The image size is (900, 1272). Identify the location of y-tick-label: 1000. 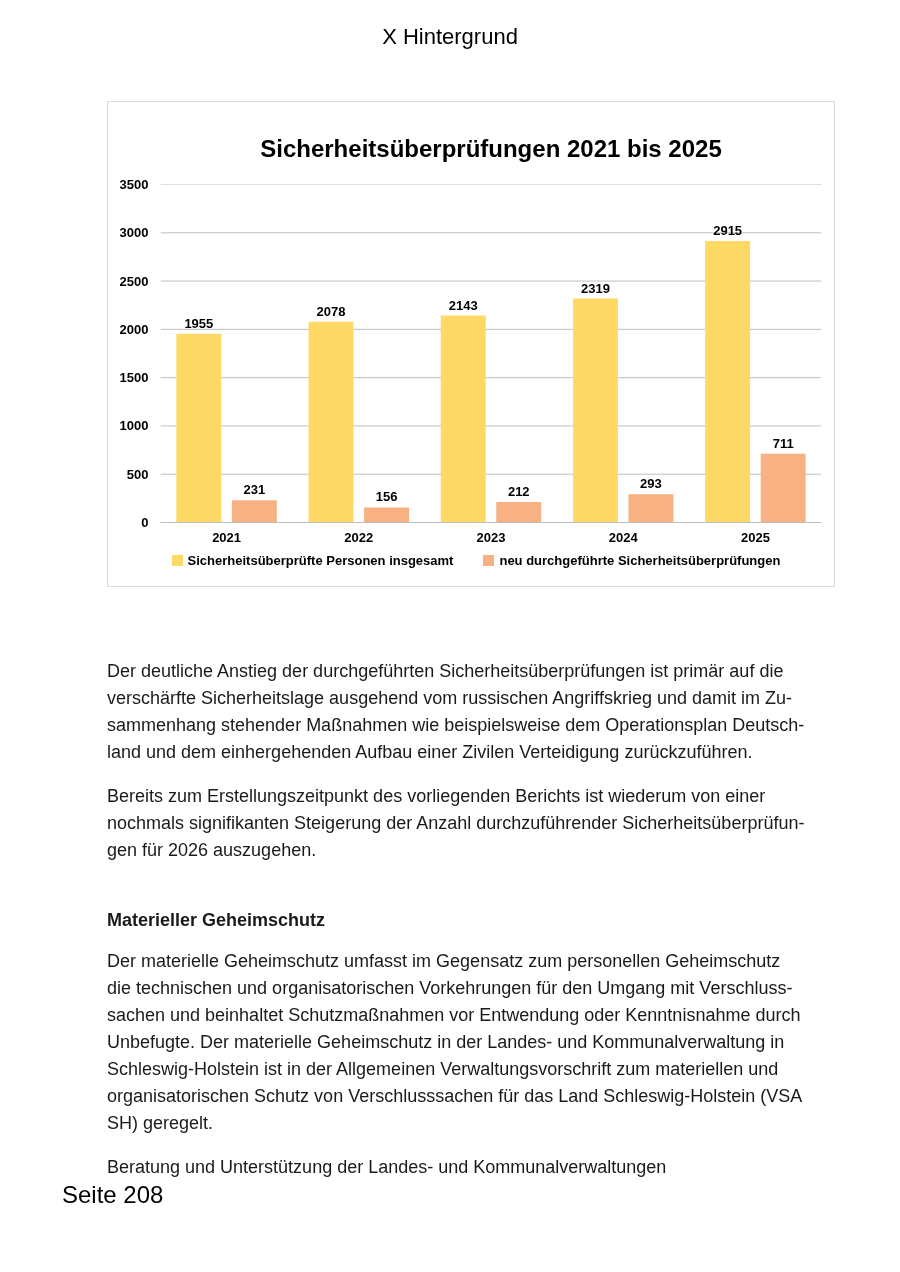
(134, 426).